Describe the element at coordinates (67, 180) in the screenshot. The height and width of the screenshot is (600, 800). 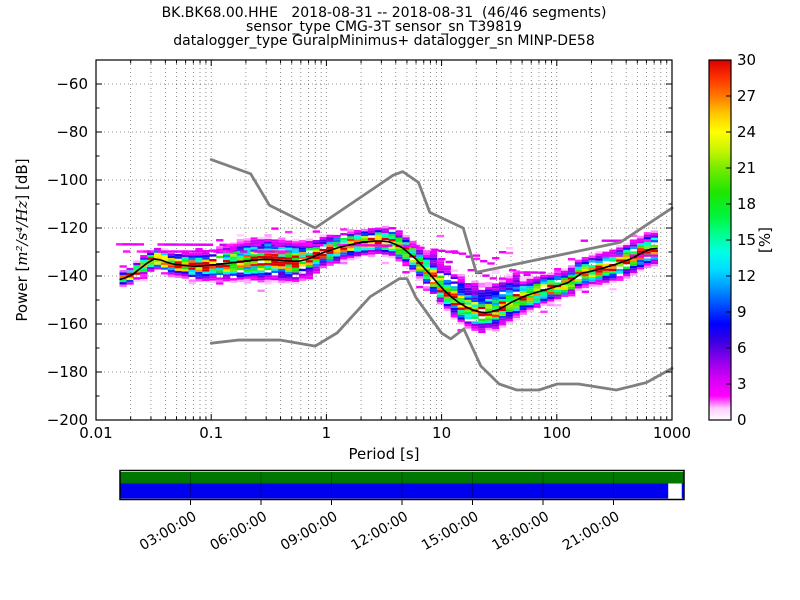
I see `y-tick-label: −100` at that location.